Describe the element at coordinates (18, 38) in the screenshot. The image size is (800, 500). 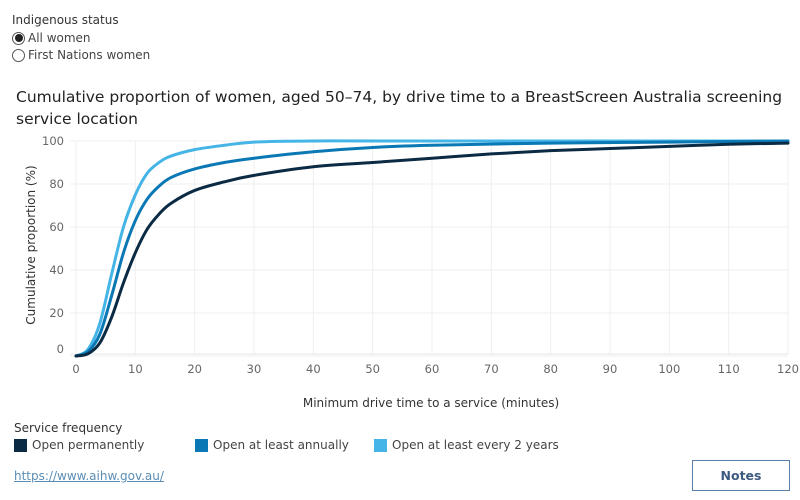
I see `radio-selected-icon` at that location.